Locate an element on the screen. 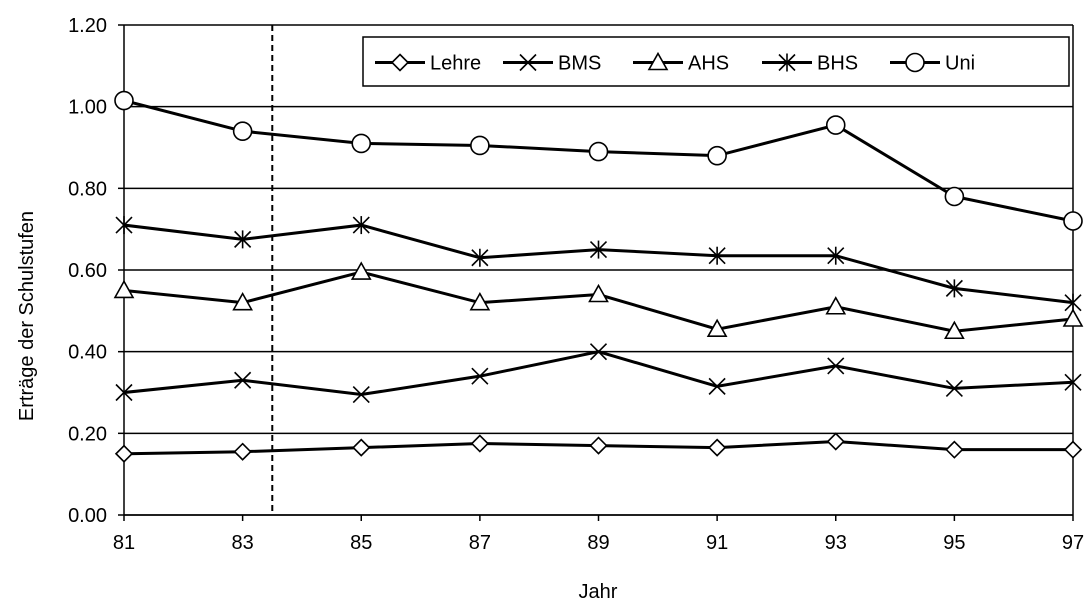  x-tick-label: 85 is located at coordinates (361, 543).